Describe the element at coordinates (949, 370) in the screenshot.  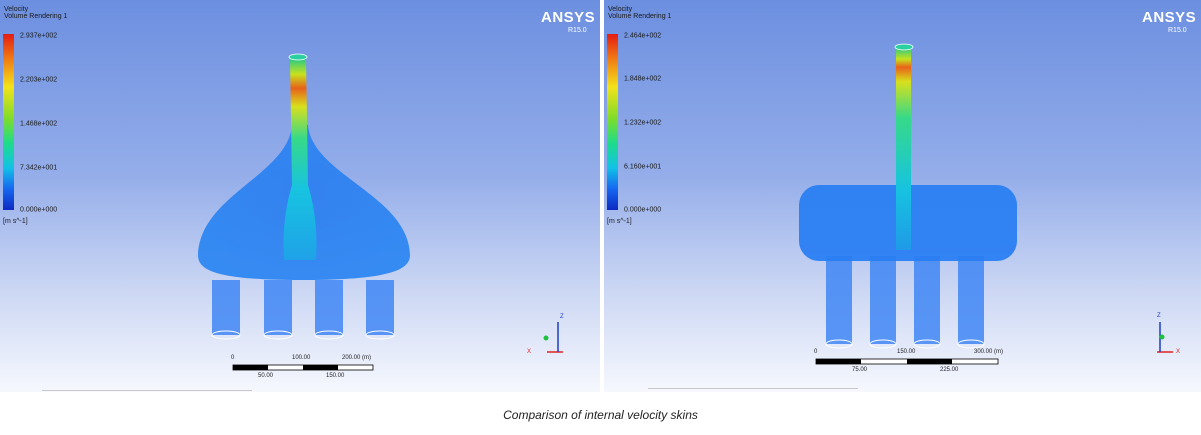
I see `scale-label: 225.00` at that location.